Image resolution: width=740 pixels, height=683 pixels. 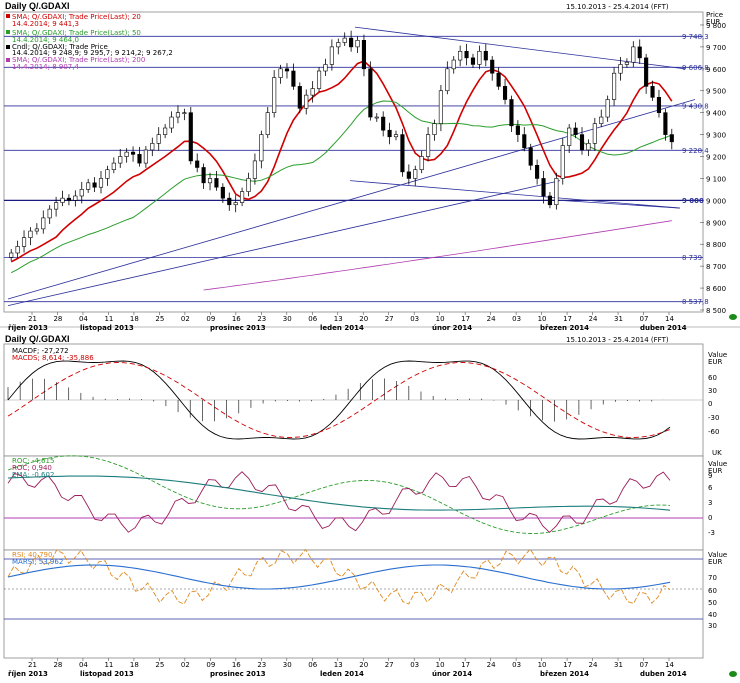 What do you see at coordinates (353, 503) in the screenshot?
I see `roc-panel` at bounding box center [353, 503].